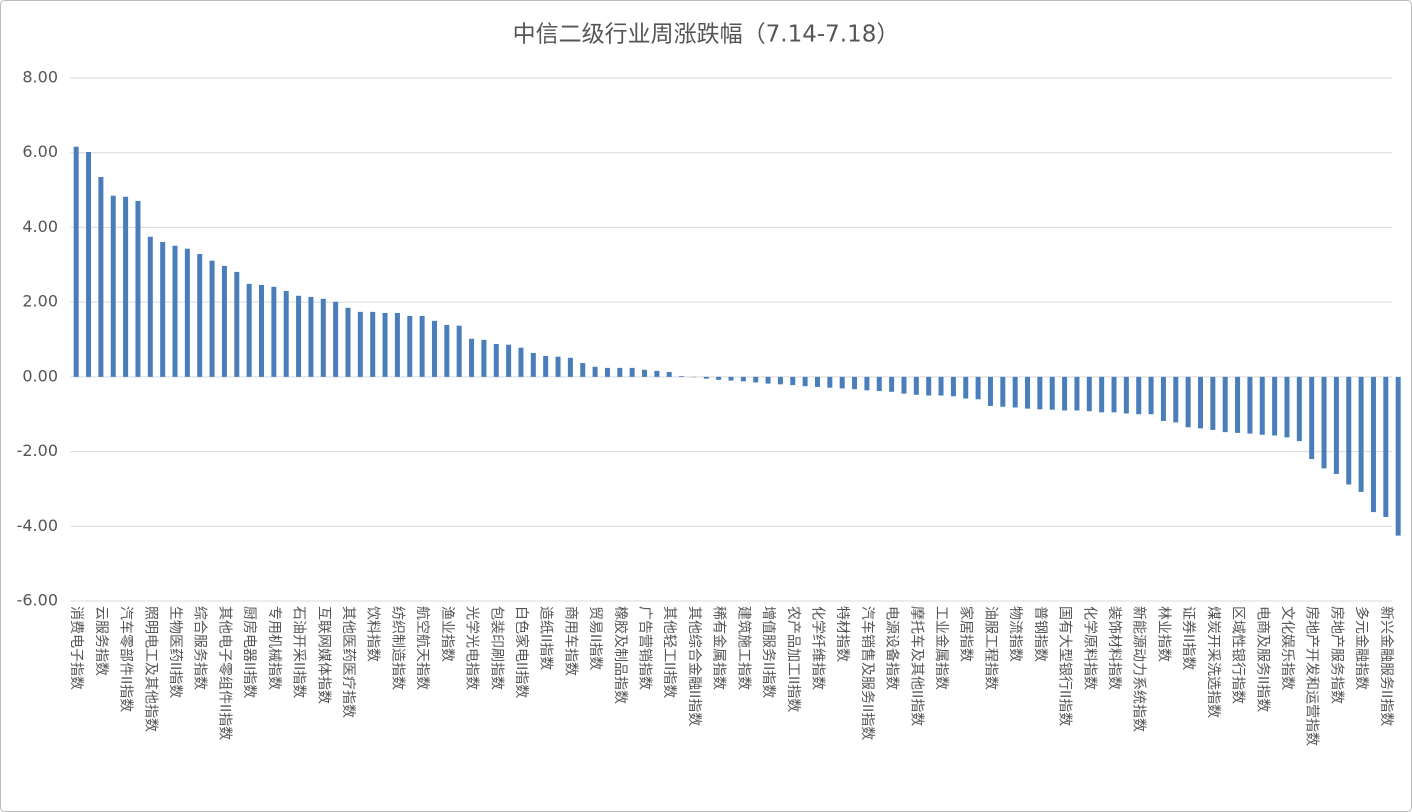 This screenshot has width=1412, height=812. Describe the element at coordinates (768, 652) in the screenshot. I see `x-tick-label: 增值服务II指数` at that location.